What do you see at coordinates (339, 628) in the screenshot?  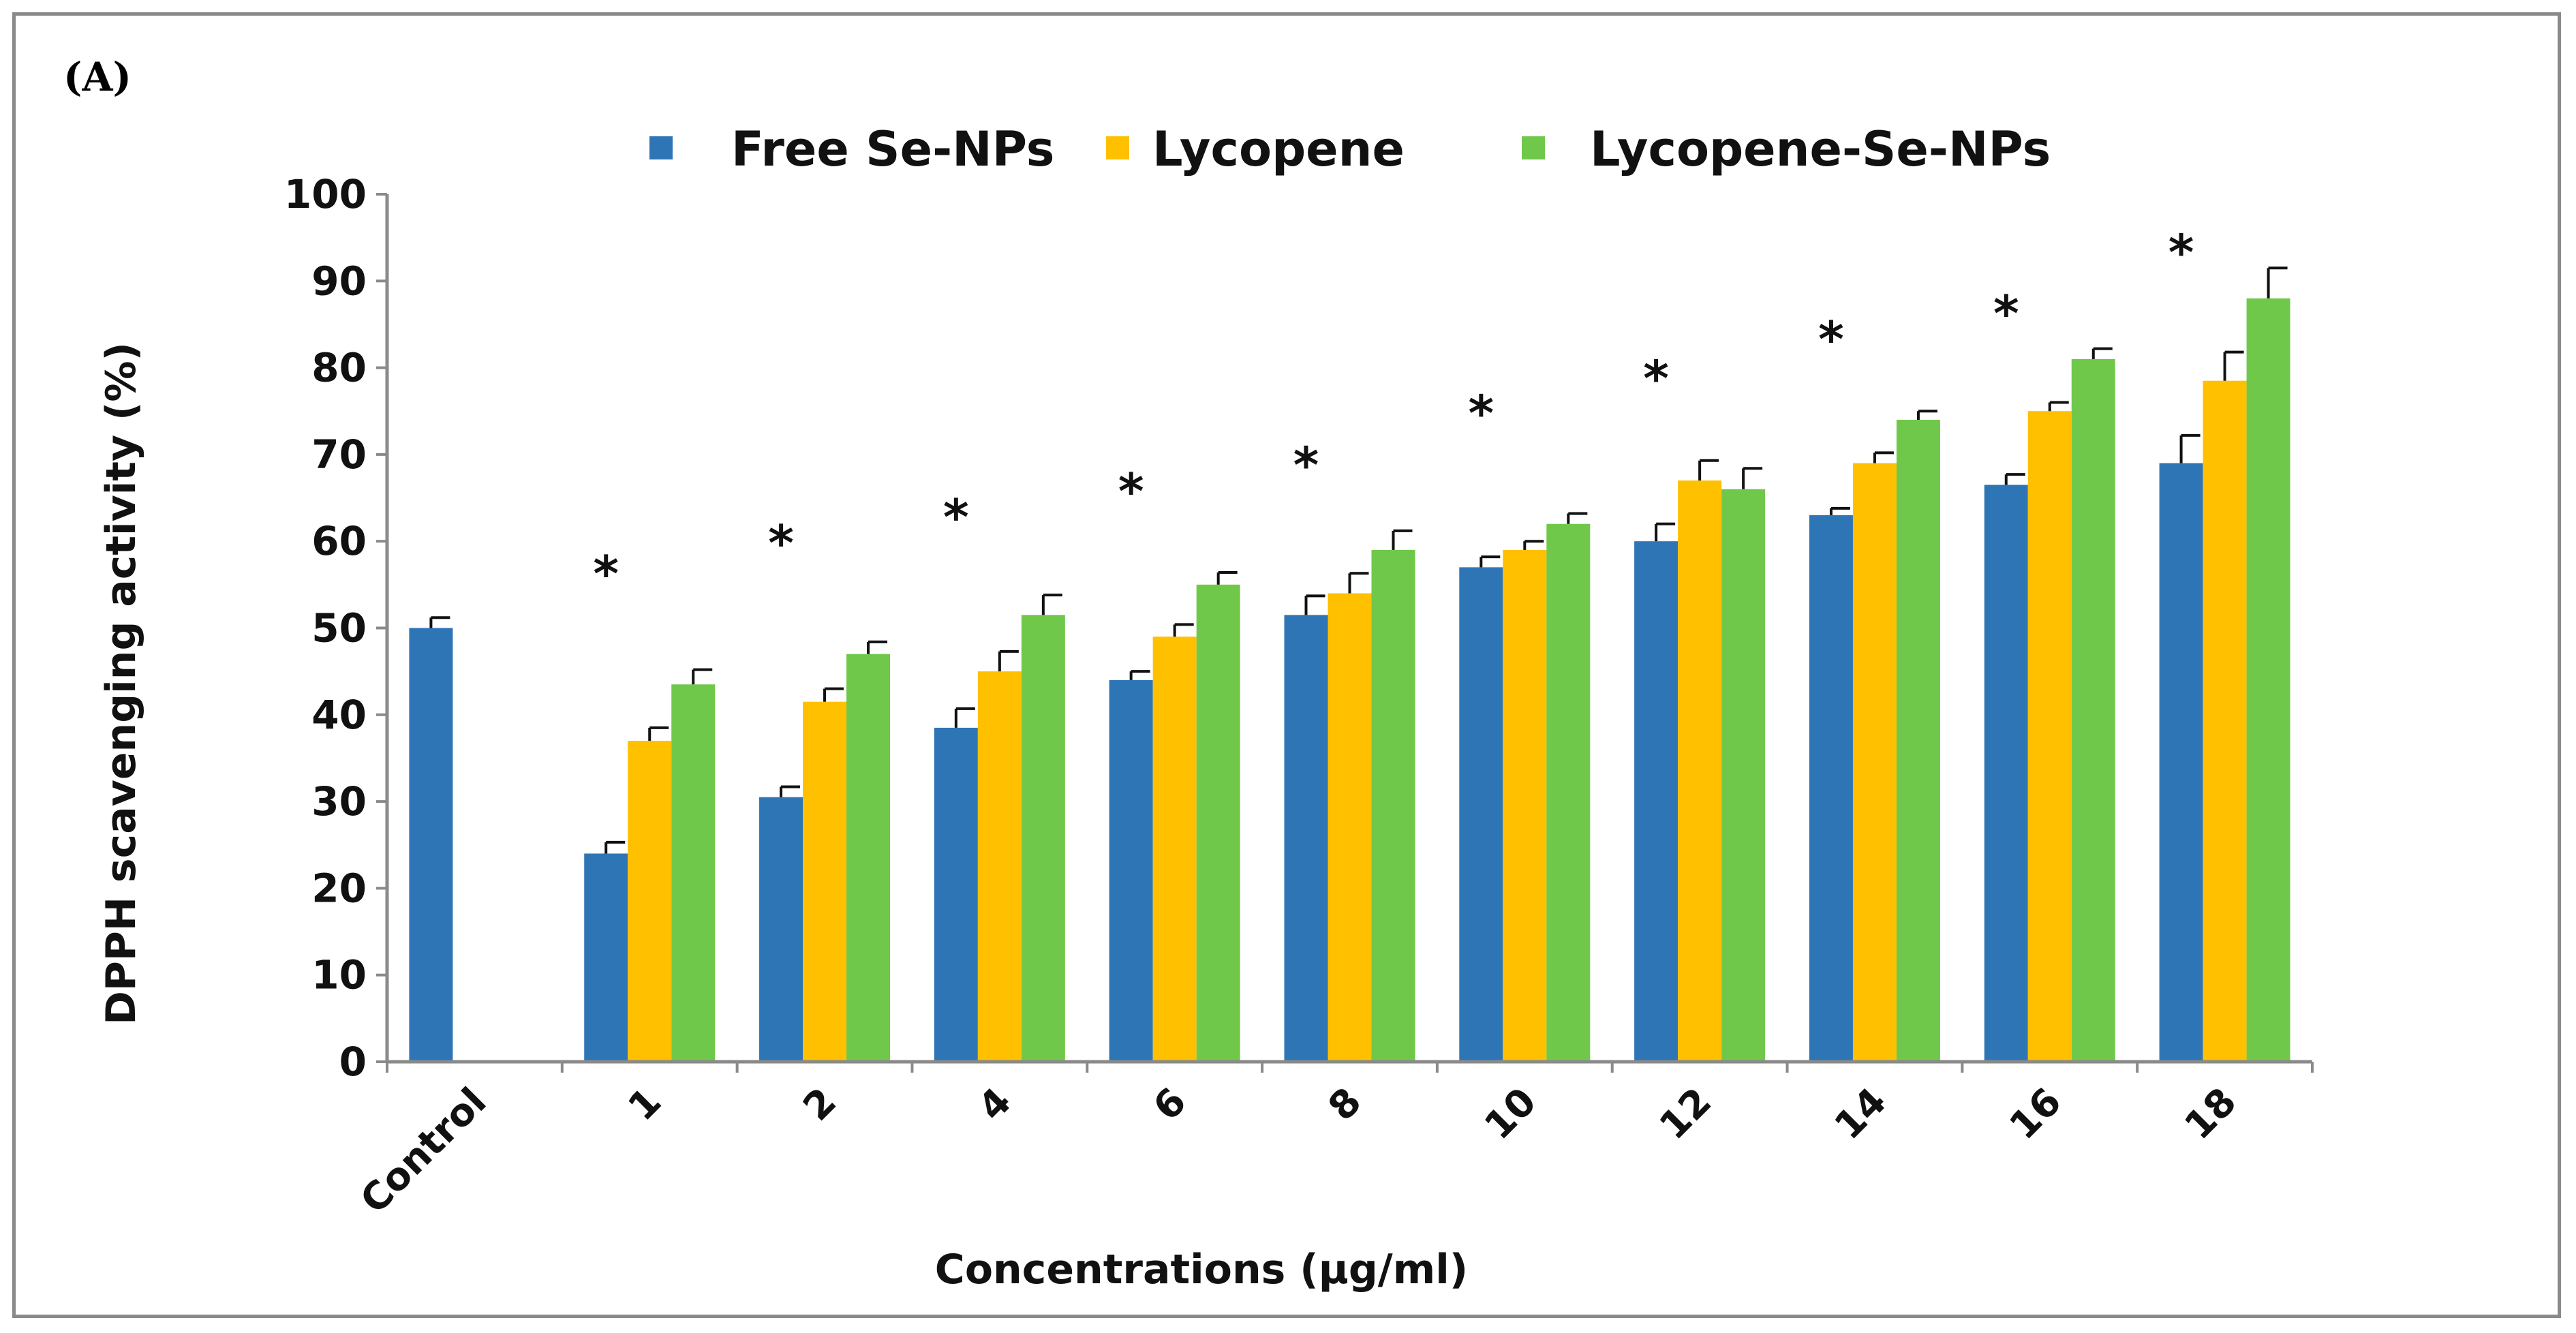 I see `y-tick-label: 50` at bounding box center [339, 628].